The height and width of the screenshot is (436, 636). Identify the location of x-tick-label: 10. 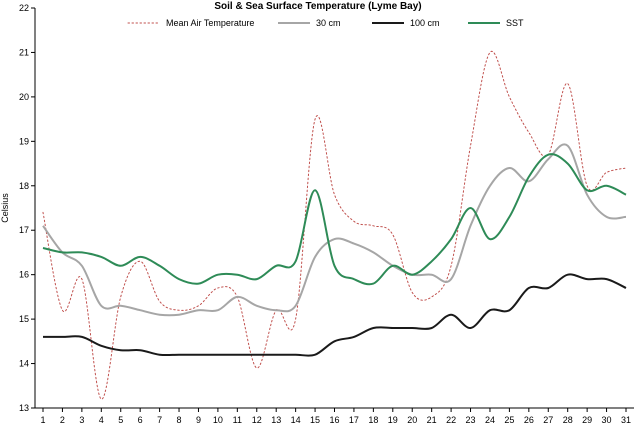
(218, 420).